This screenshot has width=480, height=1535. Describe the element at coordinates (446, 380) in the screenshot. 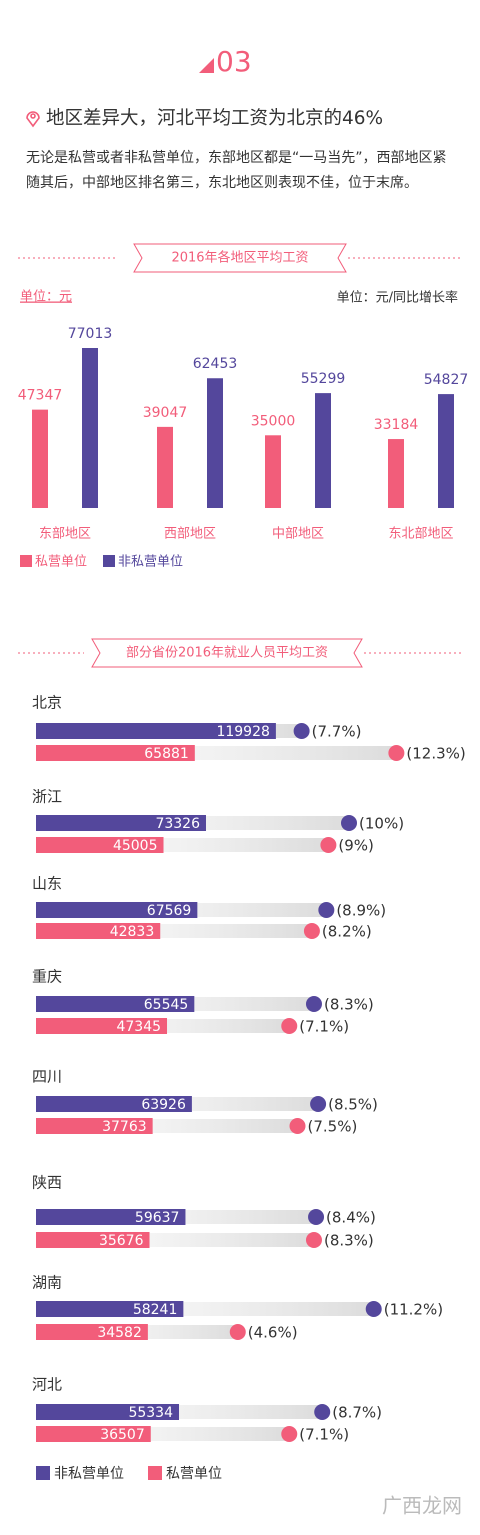

I see `value-label: 54827` at that location.